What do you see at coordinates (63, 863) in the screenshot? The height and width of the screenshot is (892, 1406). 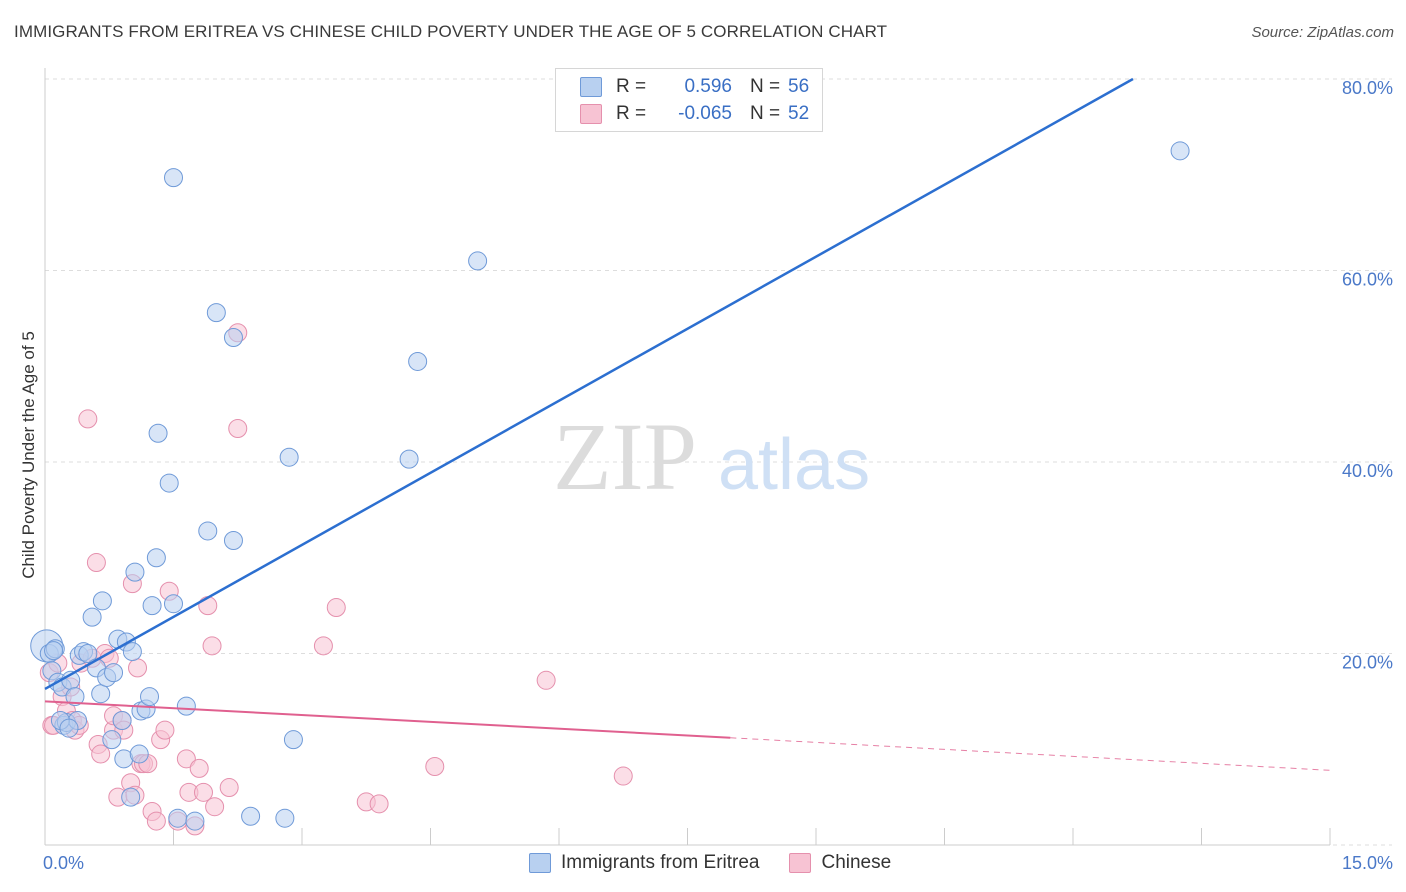 I see `x-tick-label-min: 0.0%` at bounding box center [63, 863].